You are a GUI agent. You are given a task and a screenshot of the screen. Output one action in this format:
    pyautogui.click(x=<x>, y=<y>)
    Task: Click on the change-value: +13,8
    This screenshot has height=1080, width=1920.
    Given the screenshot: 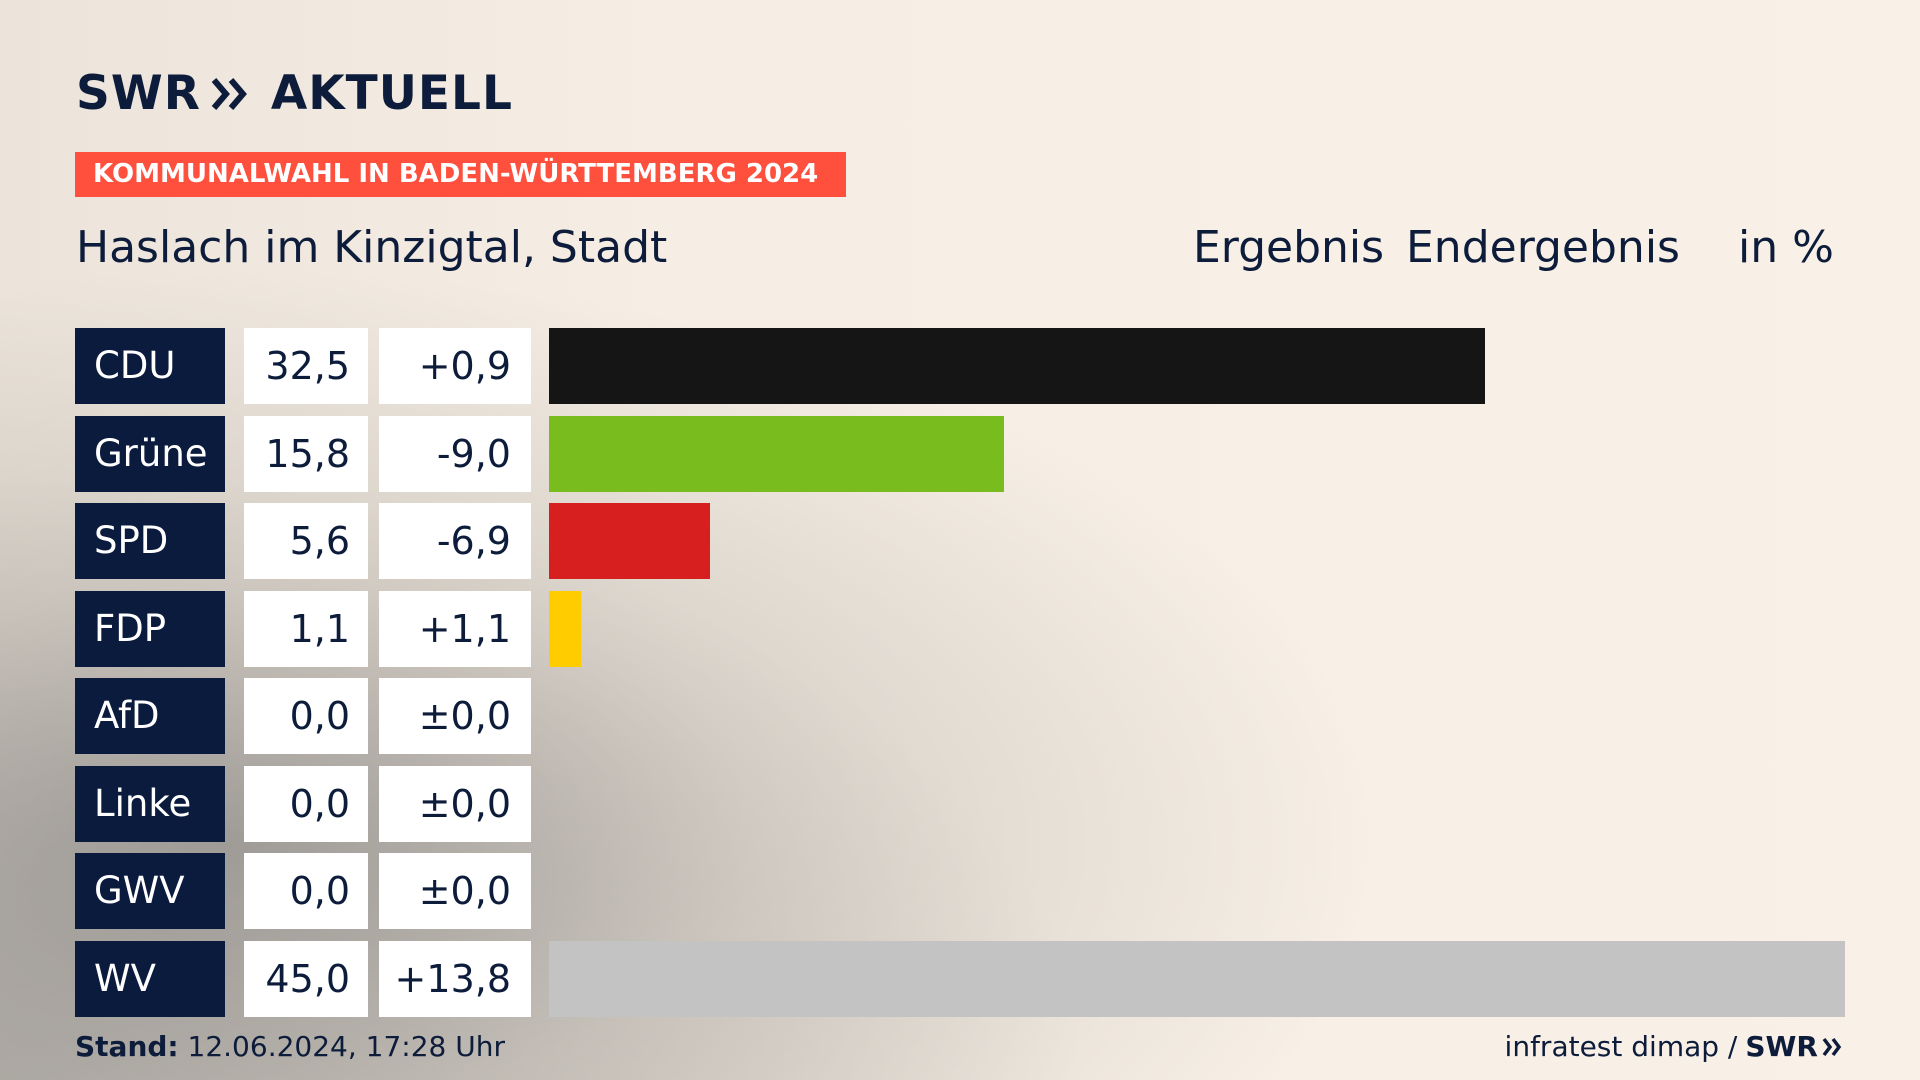 What is the action you would take?
    pyautogui.click(x=455, y=979)
    